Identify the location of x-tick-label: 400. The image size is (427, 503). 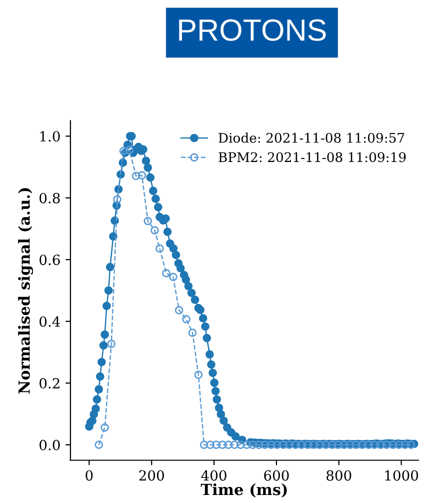
(213, 475).